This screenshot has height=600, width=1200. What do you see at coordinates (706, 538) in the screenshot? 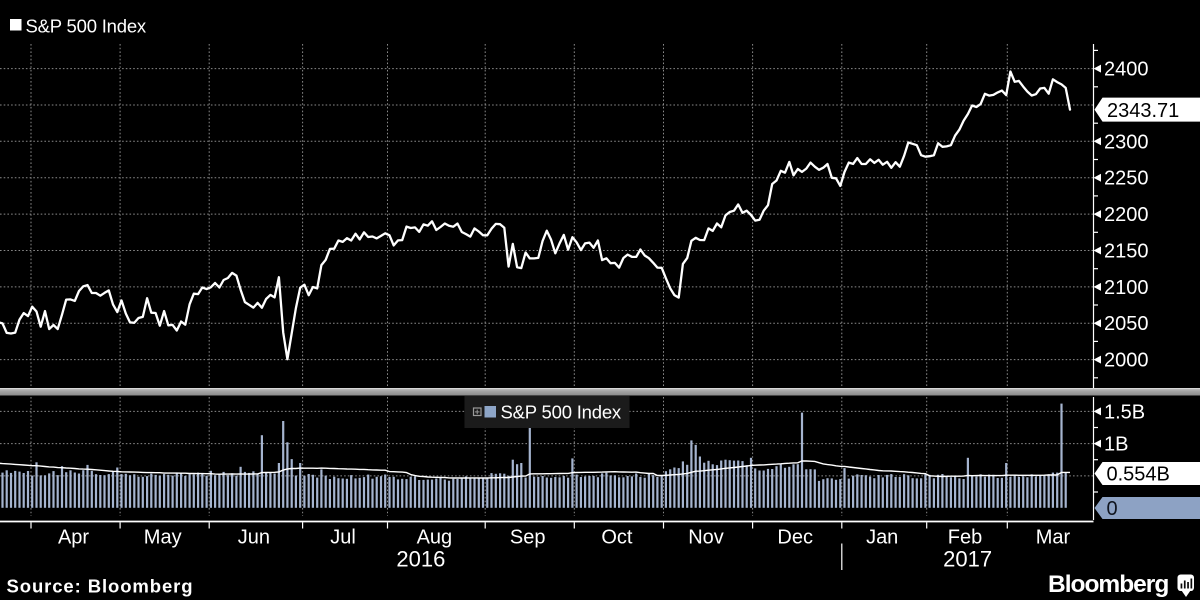
I see `svg-text: Nov` at bounding box center [706, 538].